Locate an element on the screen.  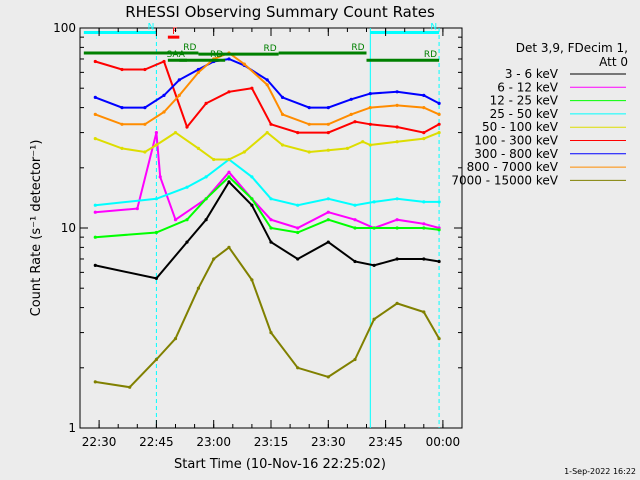
series-line-6-12-kev is located at coordinates (267, 181).